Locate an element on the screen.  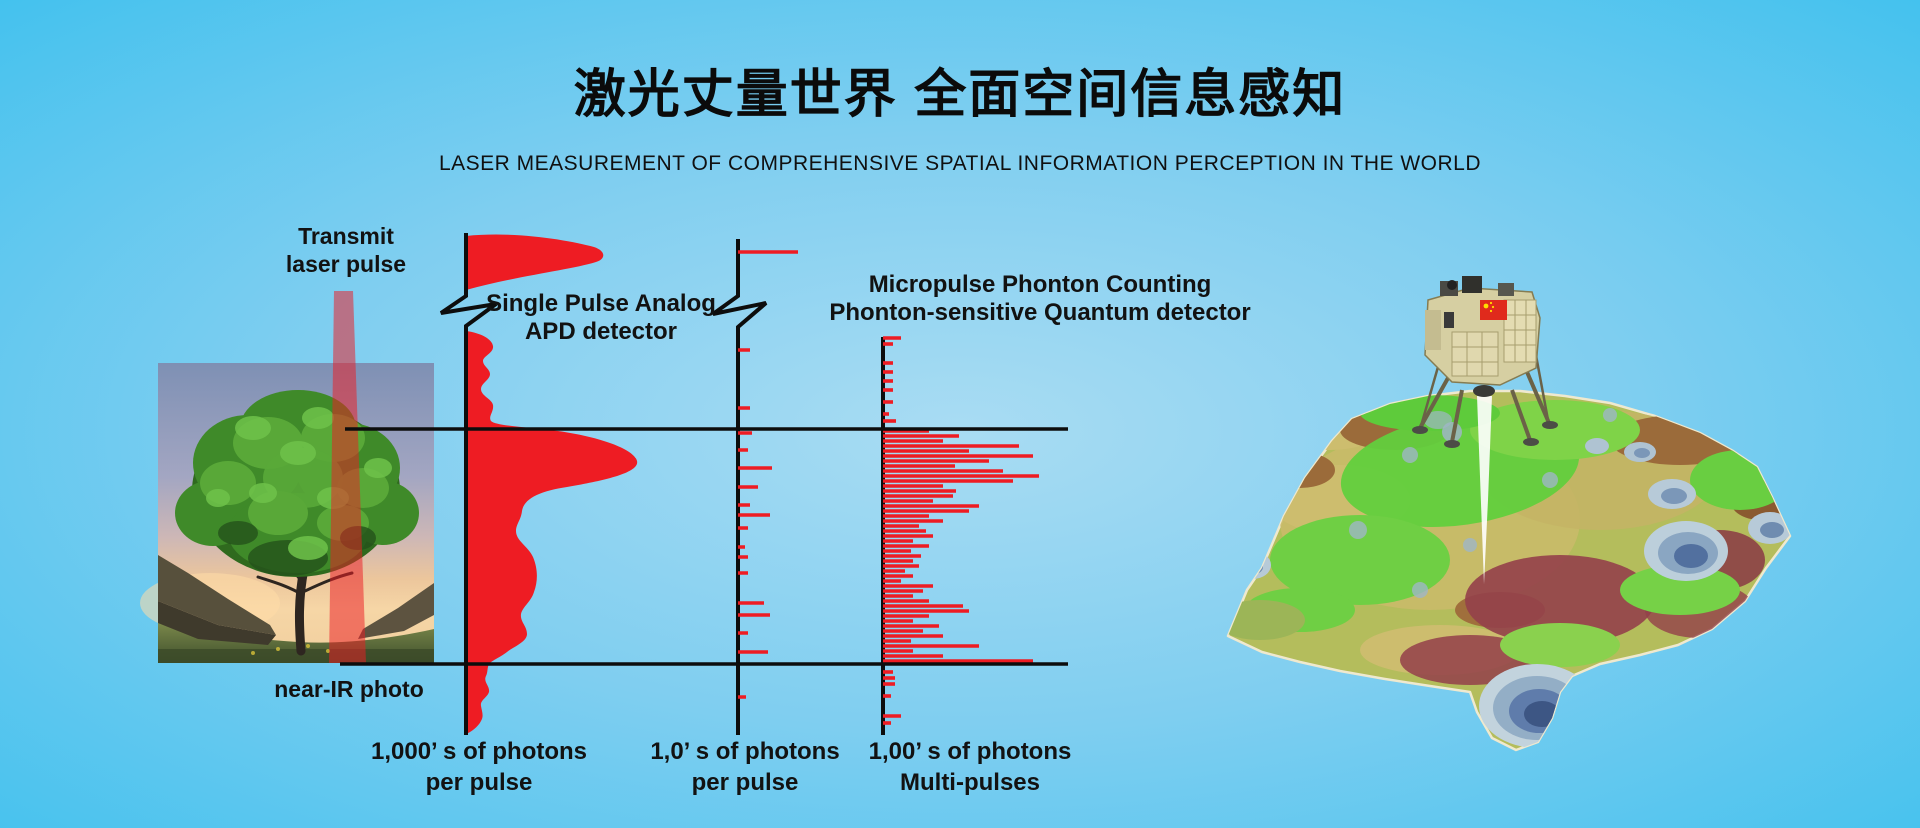
transmit-laser-pulse-label: Transmit laser pulse is located at coordinates (346, 250).